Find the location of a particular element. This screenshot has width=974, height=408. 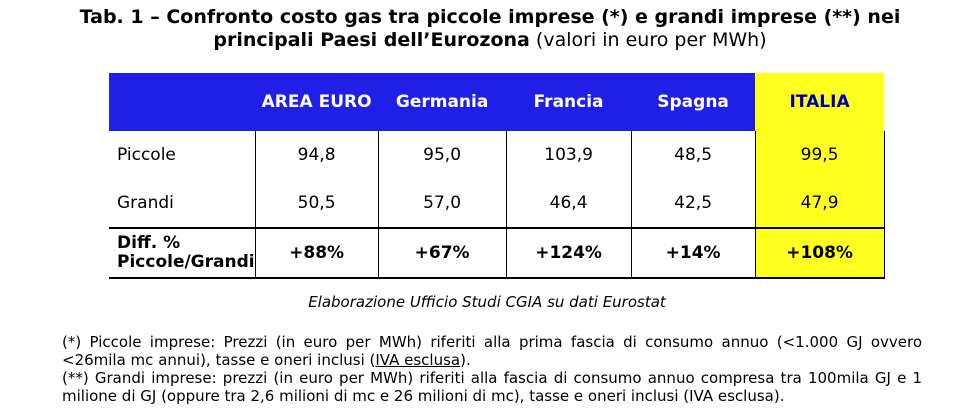

cell-value: 42,5 is located at coordinates (693, 203).